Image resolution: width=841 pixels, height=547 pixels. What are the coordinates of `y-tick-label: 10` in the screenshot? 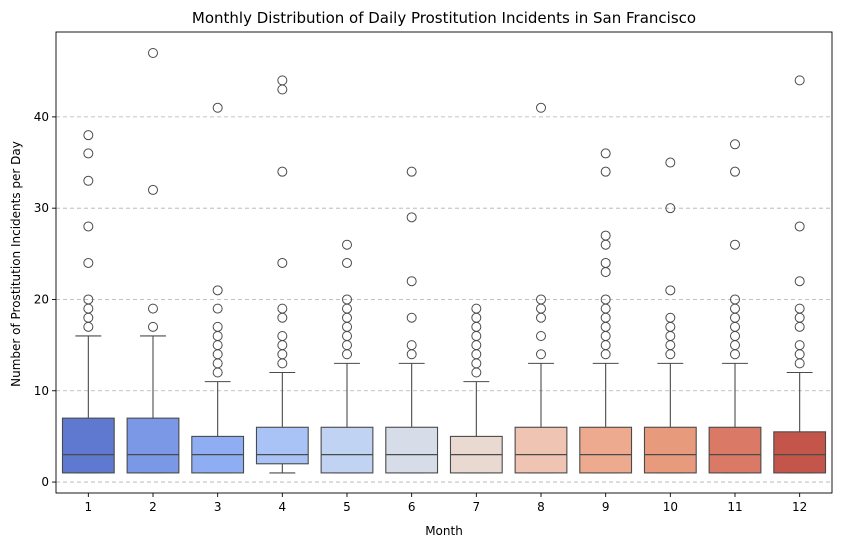 It's located at (41, 391).